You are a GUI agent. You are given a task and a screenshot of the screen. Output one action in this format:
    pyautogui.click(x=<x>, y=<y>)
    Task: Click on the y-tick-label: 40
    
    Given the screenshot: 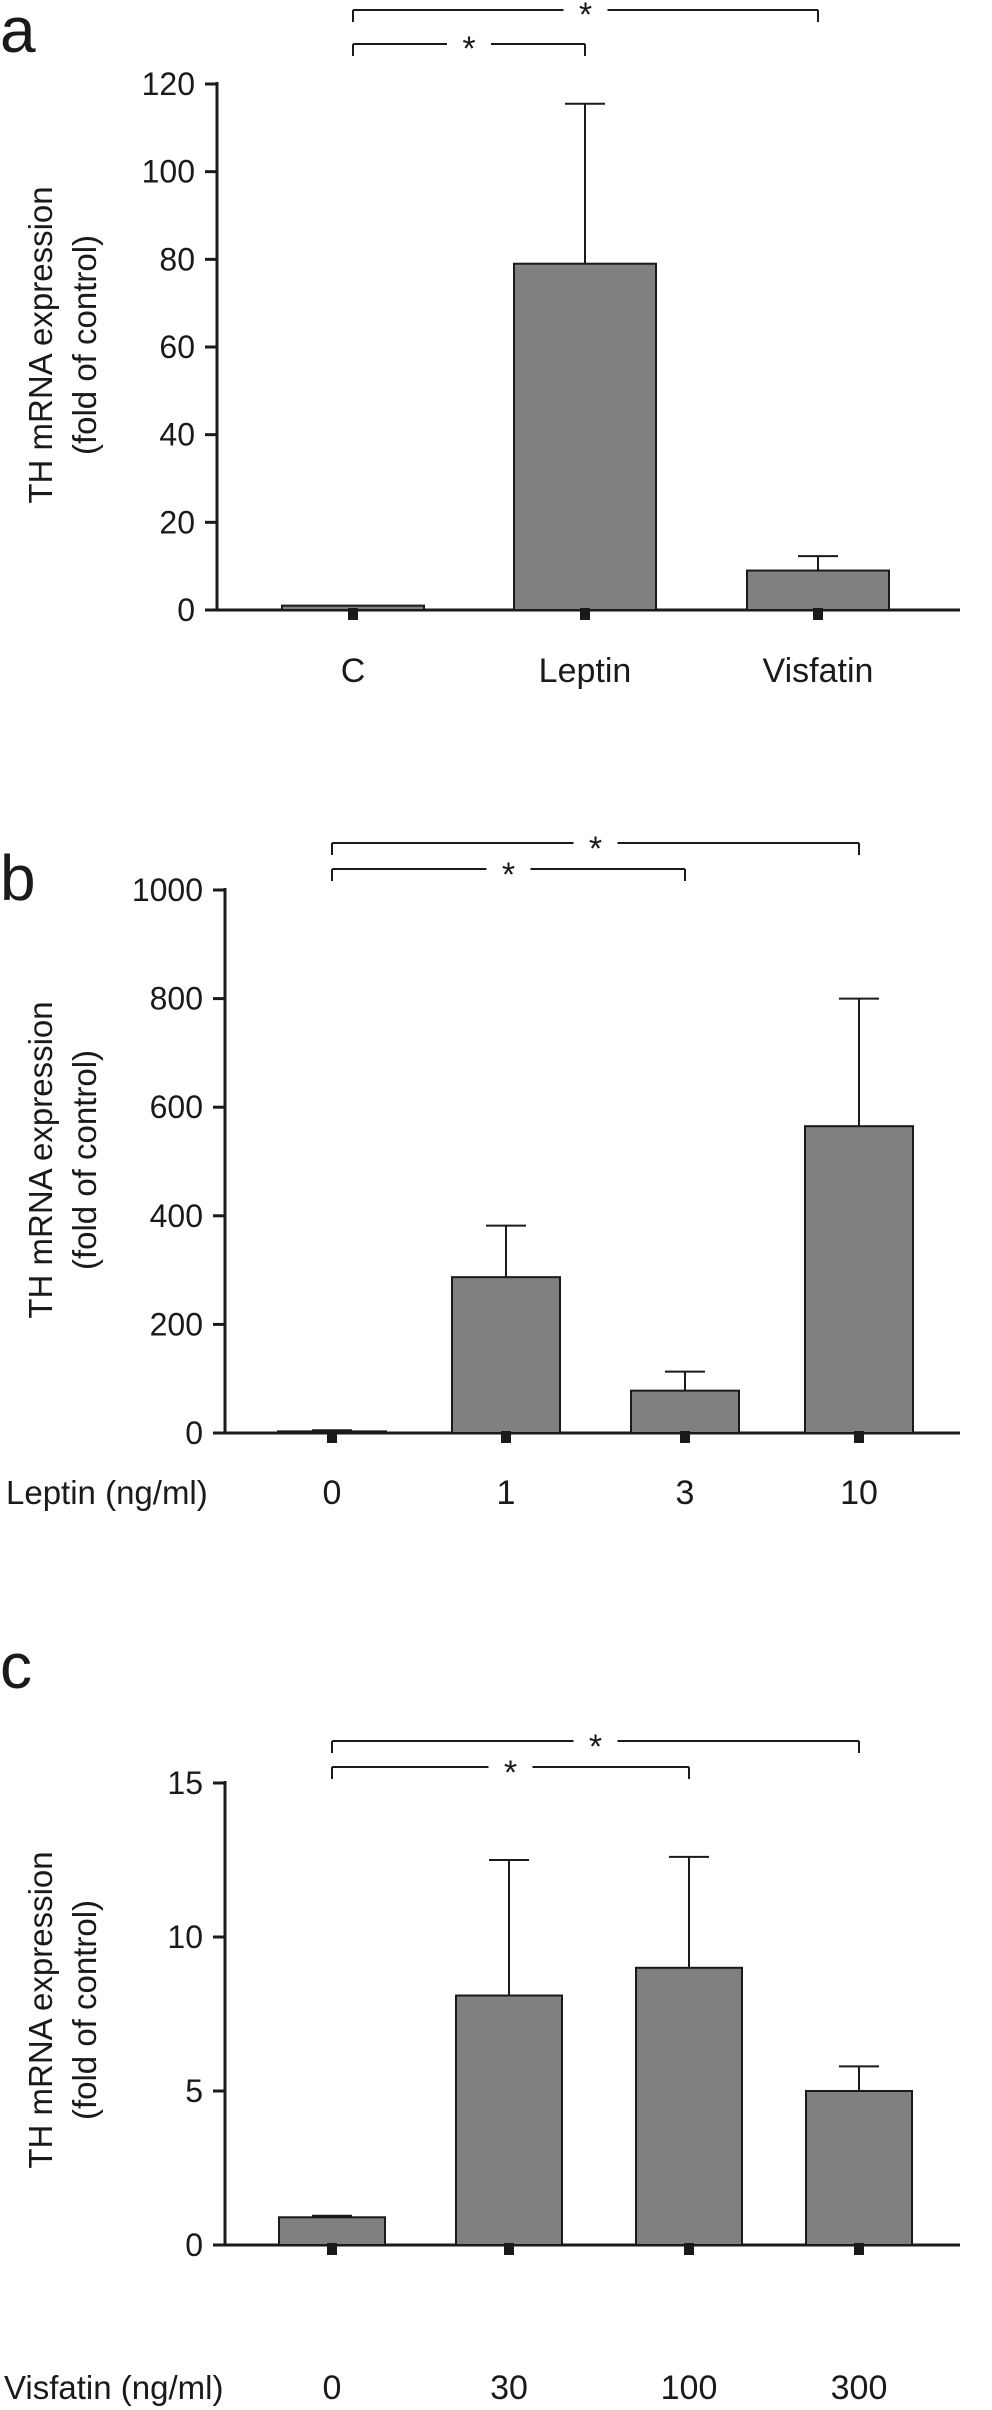 What is the action you would take?
    pyautogui.click(x=177, y=435)
    